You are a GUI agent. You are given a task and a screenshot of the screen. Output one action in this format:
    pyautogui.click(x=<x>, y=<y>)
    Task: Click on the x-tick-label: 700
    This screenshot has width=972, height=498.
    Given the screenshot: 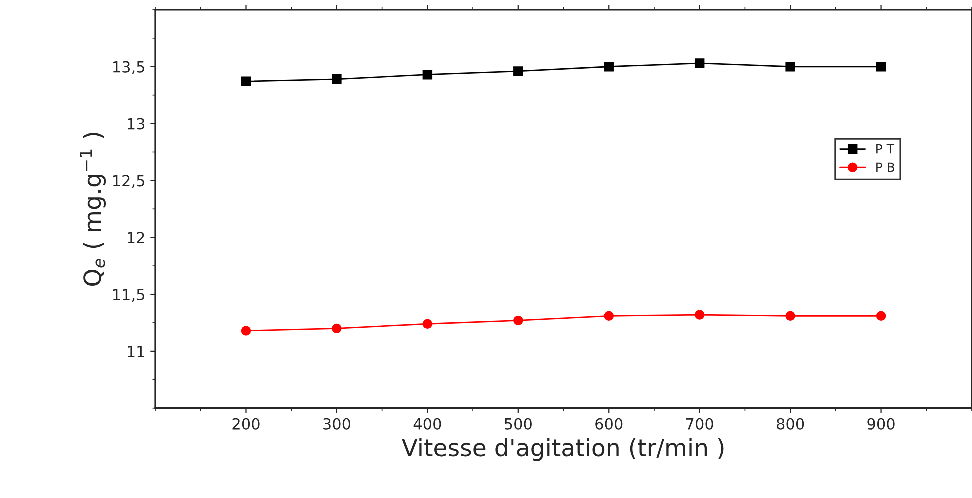 What is the action you would take?
    pyautogui.click(x=700, y=424)
    